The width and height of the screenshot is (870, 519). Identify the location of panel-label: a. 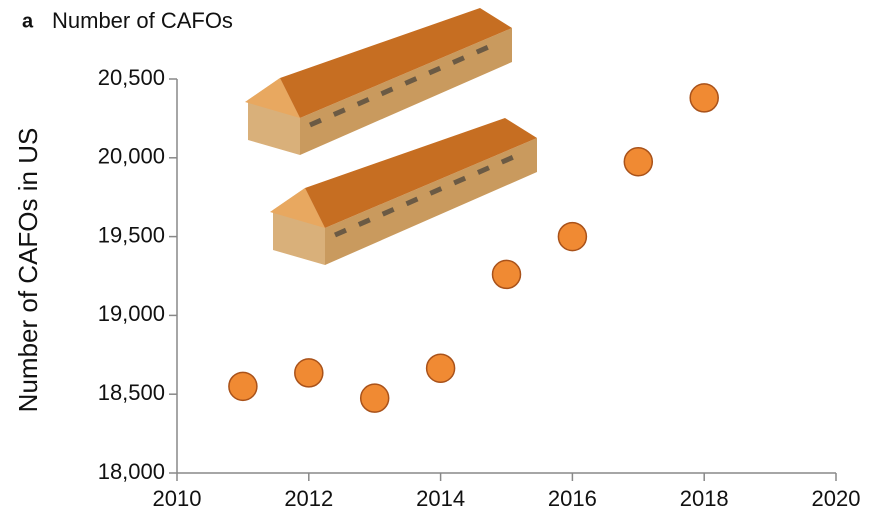
(28, 21).